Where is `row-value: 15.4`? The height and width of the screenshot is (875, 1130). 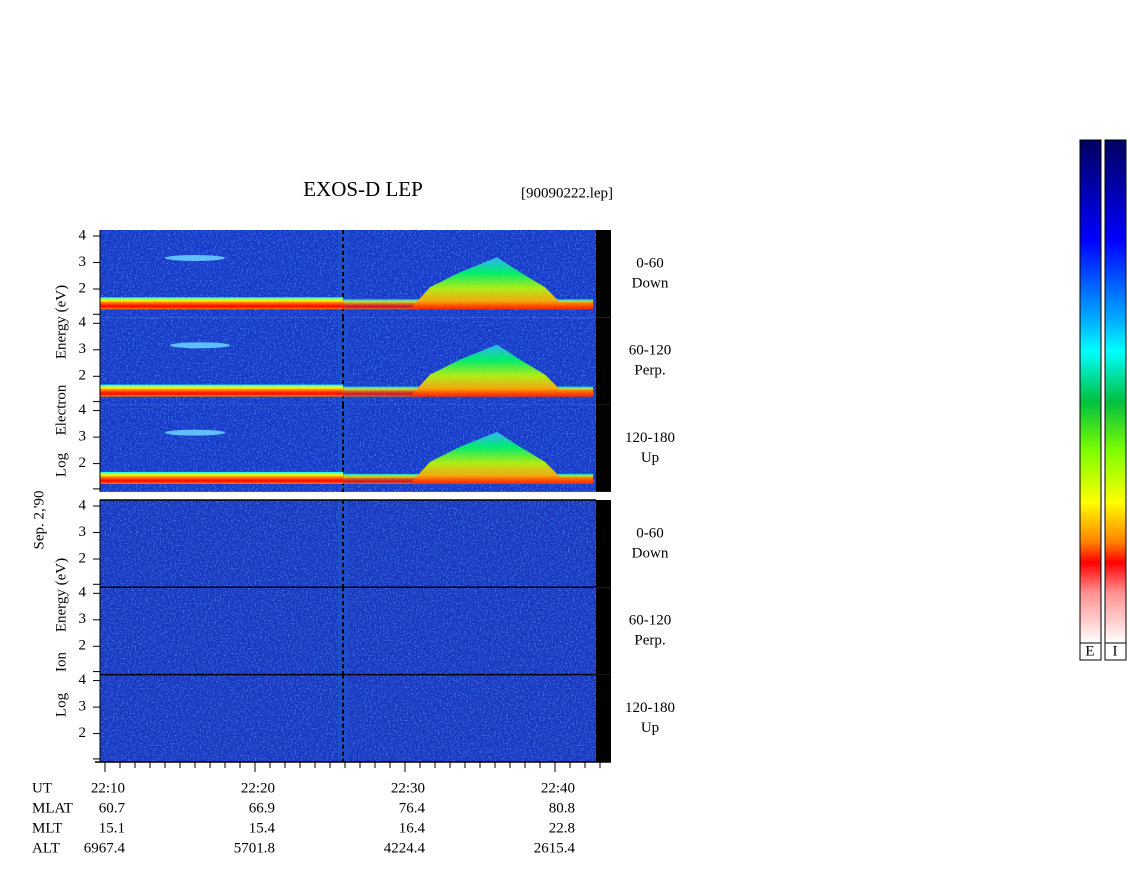
row-value: 15.4 is located at coordinates (262, 828).